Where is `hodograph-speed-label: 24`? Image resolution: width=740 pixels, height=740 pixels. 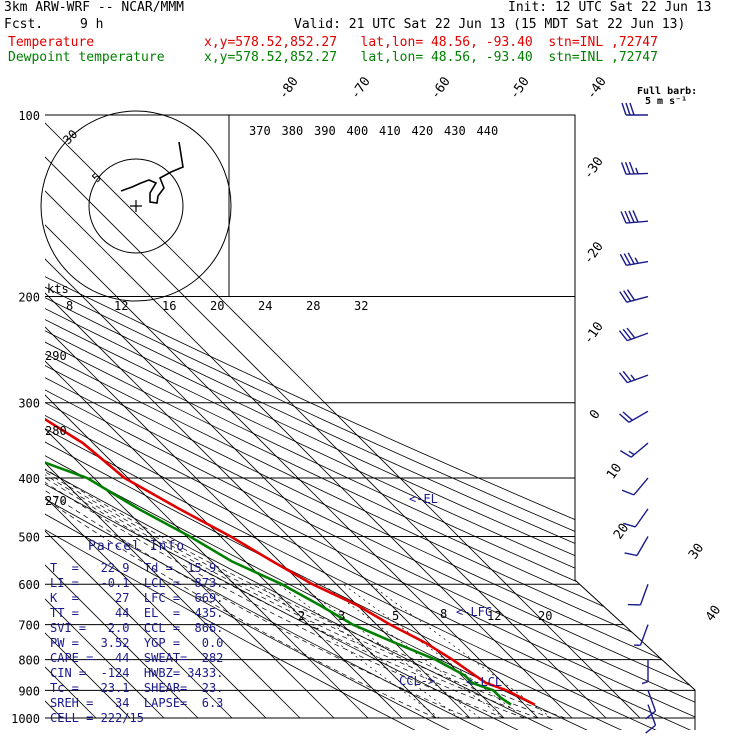 hodograph-speed-label: 24 is located at coordinates (265, 306).